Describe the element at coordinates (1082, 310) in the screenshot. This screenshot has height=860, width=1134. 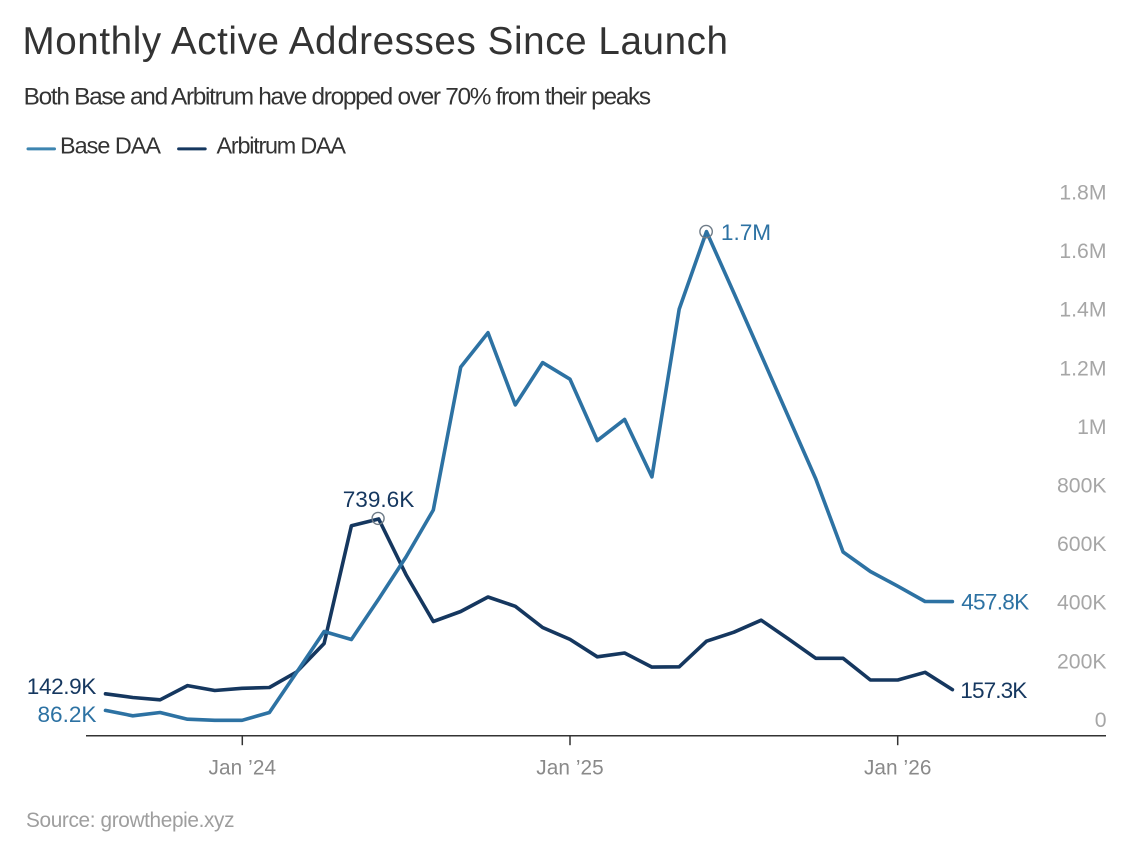
I see `svg-text: 1.4M` at that location.